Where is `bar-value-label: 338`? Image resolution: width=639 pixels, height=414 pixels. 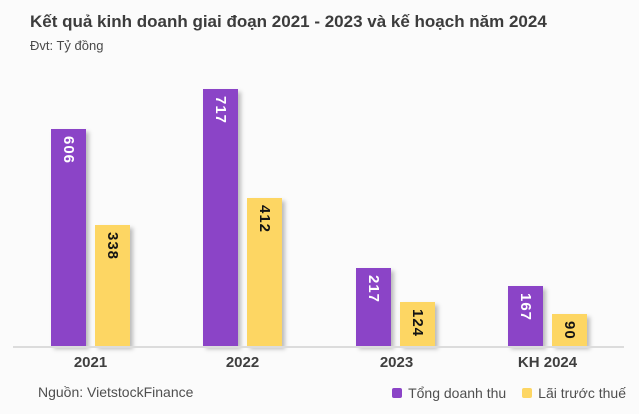 bar-value-label: 338 is located at coordinates (112, 246).